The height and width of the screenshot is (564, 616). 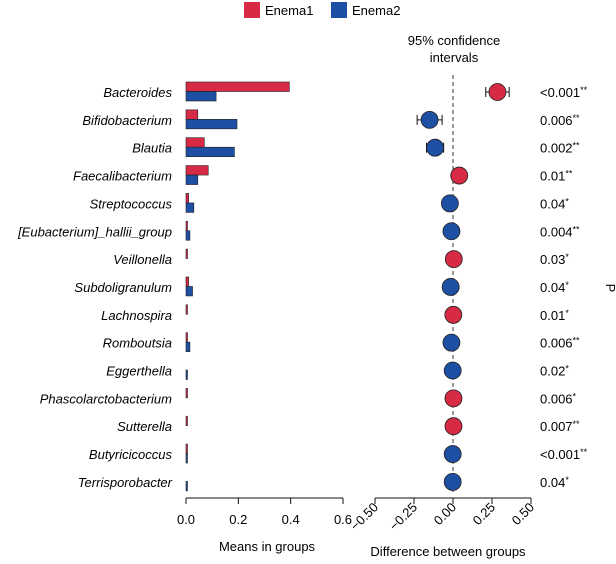 I want to click on difference-axis-tick-label: 0.50, so click(x=523, y=514).